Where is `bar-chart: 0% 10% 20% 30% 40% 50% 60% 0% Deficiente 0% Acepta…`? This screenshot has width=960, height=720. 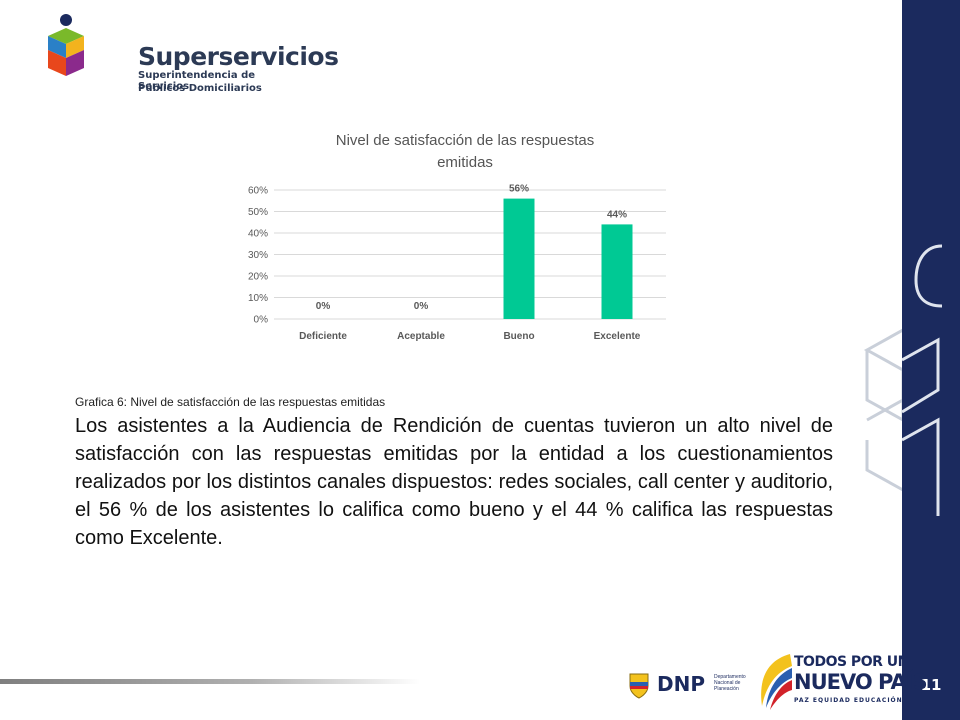
bar-chart: 0% 10% 20% 30% 40% 50% 60% 0% Deficiente 0% Acepta… is located at coordinates (457, 263).